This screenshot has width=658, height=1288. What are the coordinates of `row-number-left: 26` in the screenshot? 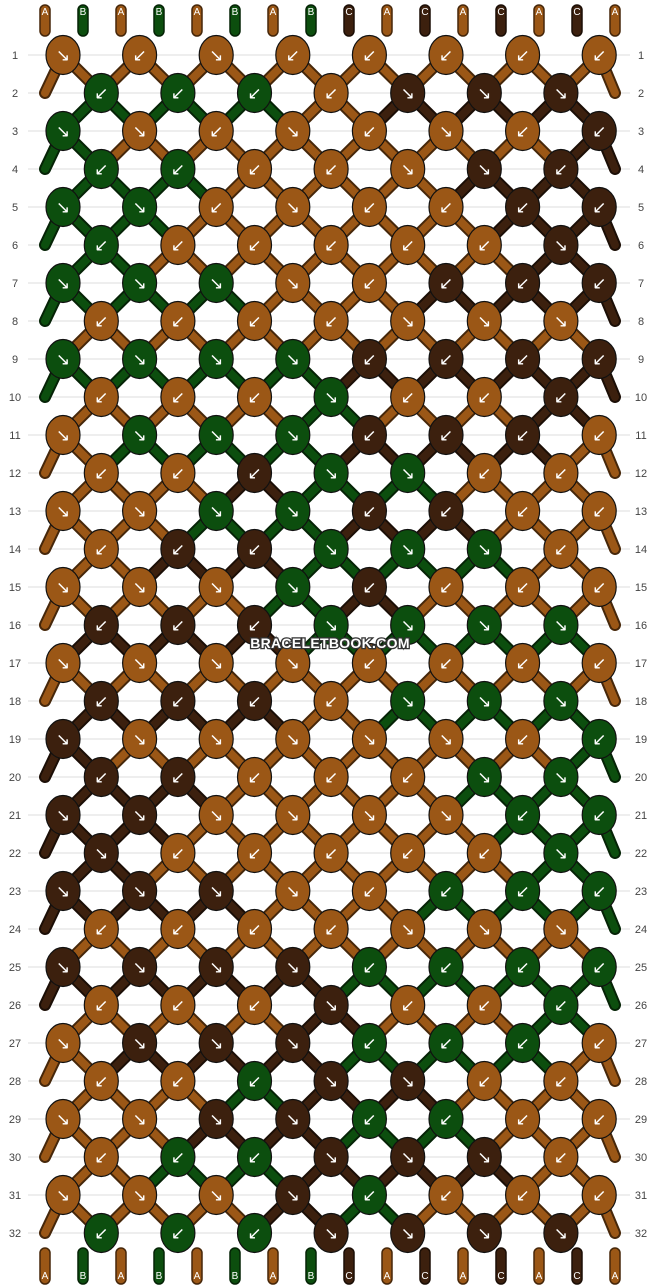 It's located at (15, 1006).